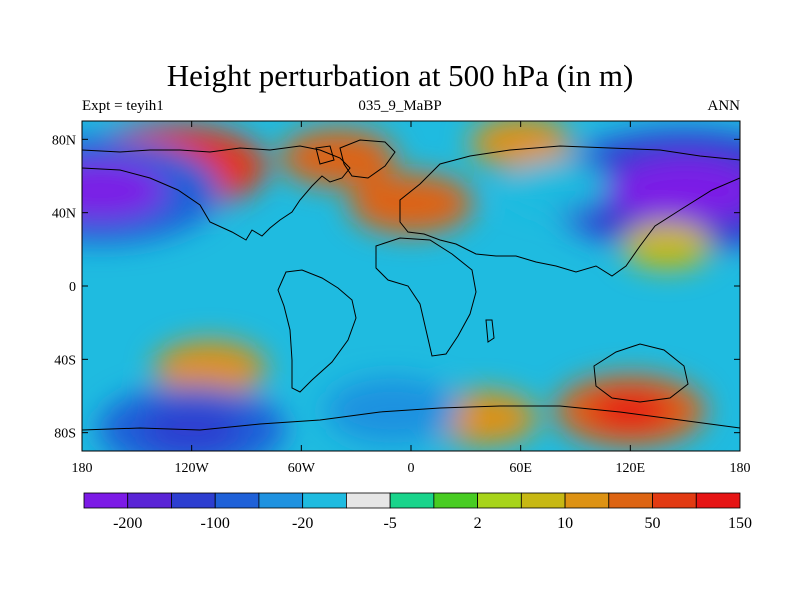  Describe the element at coordinates (724, 106) in the screenshot. I see `season-label: ANN` at that location.